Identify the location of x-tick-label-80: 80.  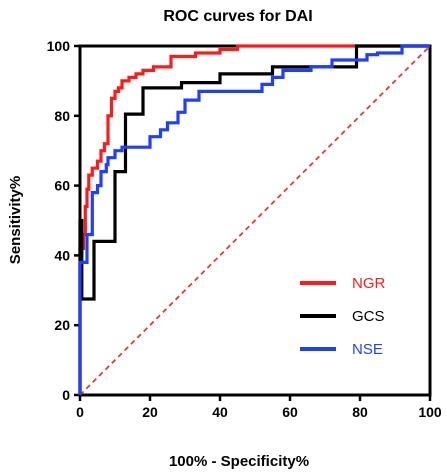
(360, 412).